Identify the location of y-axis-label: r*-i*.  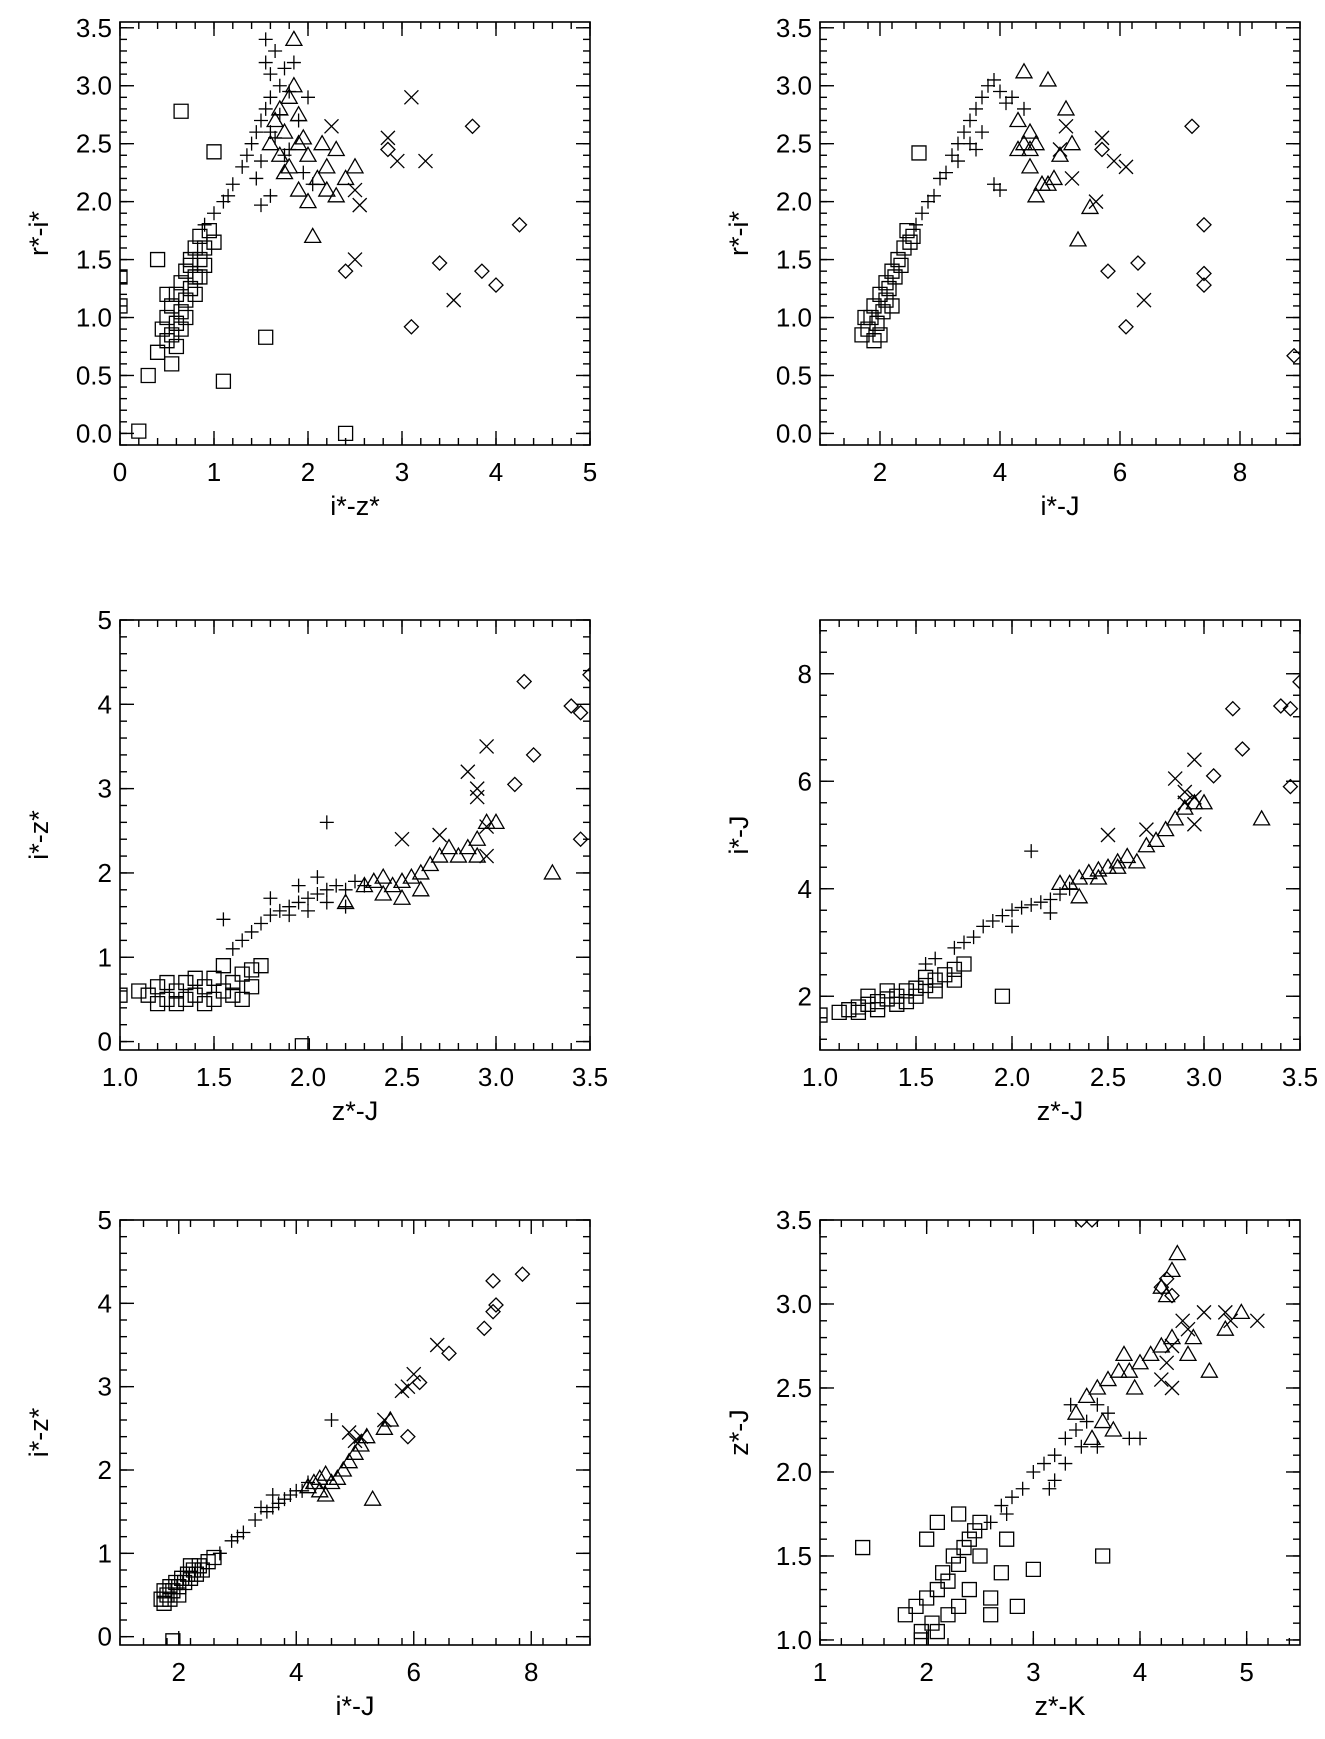
(39, 233).